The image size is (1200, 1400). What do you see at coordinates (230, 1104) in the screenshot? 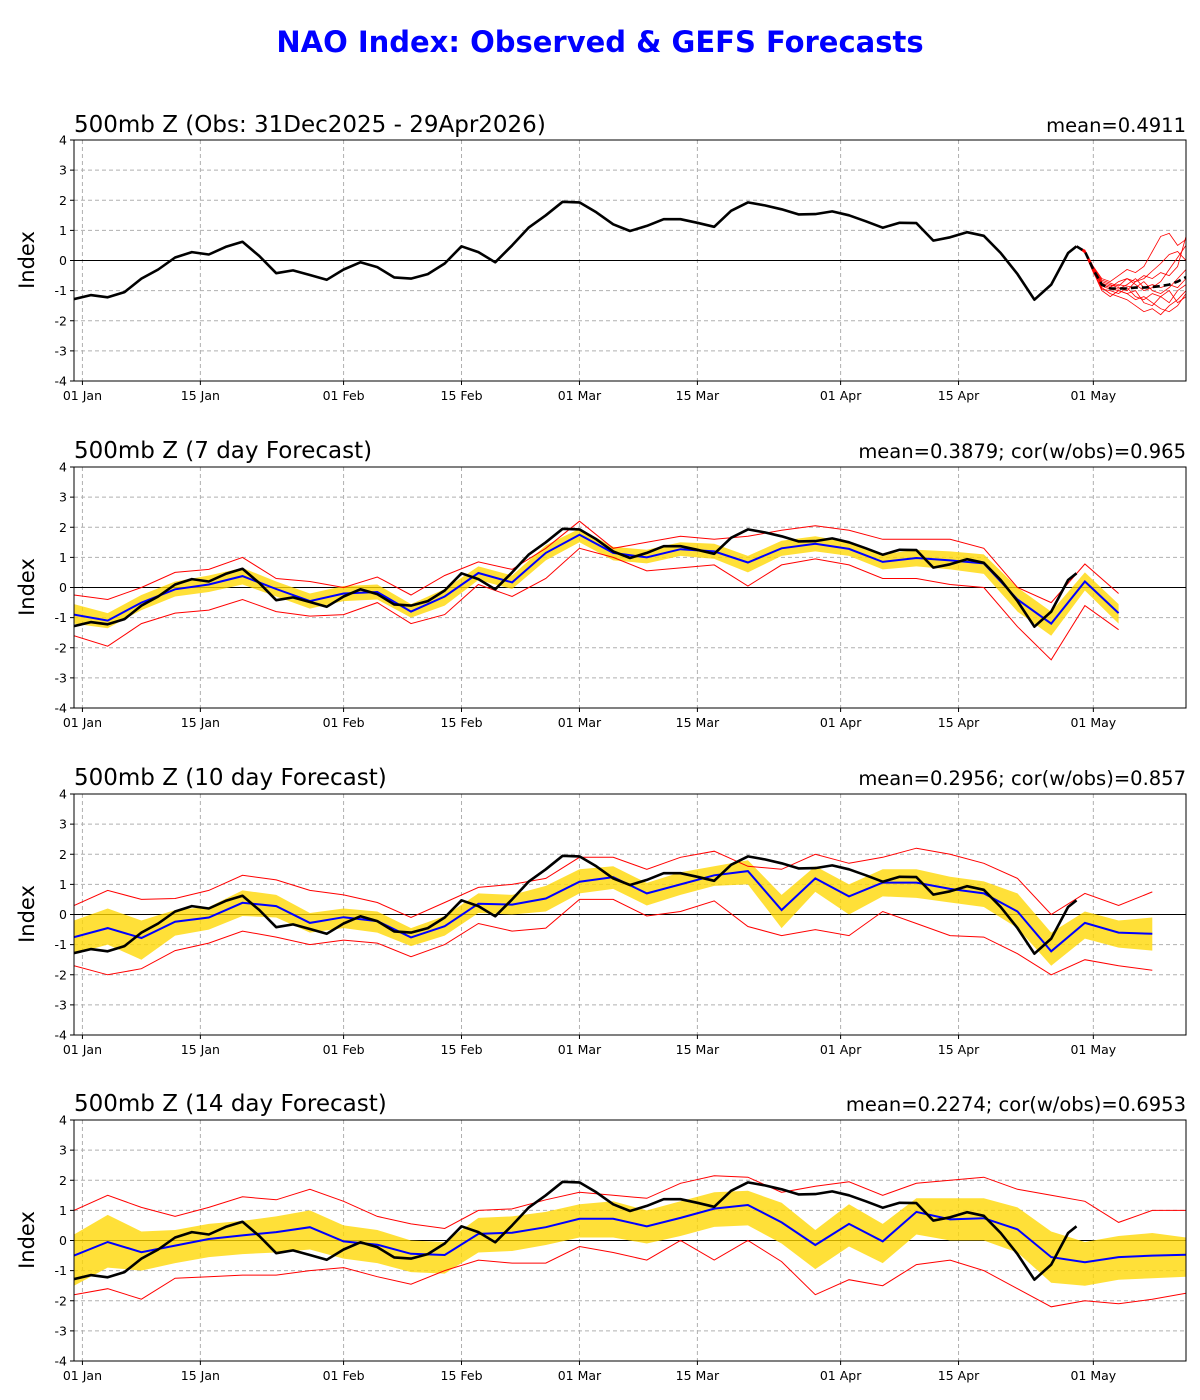
I see `panel-title: 500mb Z (14 day Forecast)` at bounding box center [230, 1104].